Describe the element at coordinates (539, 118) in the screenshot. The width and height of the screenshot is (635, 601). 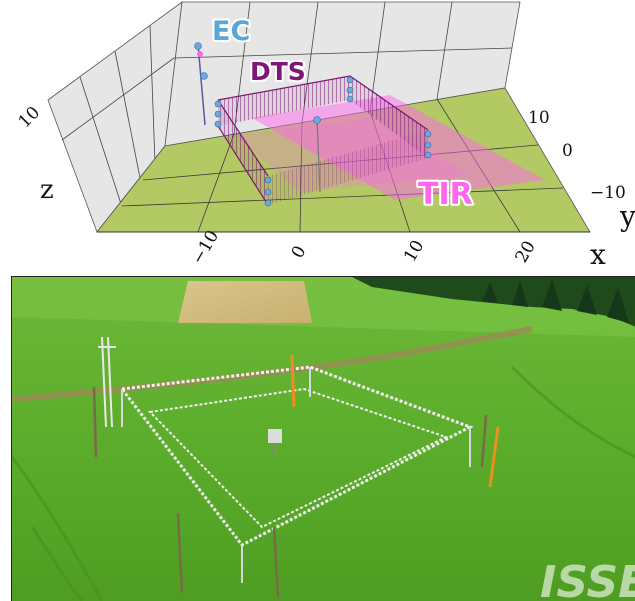
I see `y-tick-label: 10` at that location.